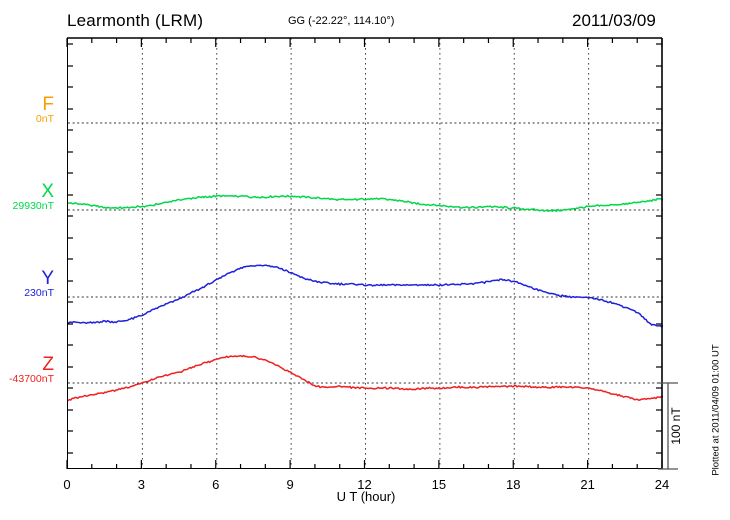  I want to click on station-title: Learmonth (LRM), so click(135, 20).